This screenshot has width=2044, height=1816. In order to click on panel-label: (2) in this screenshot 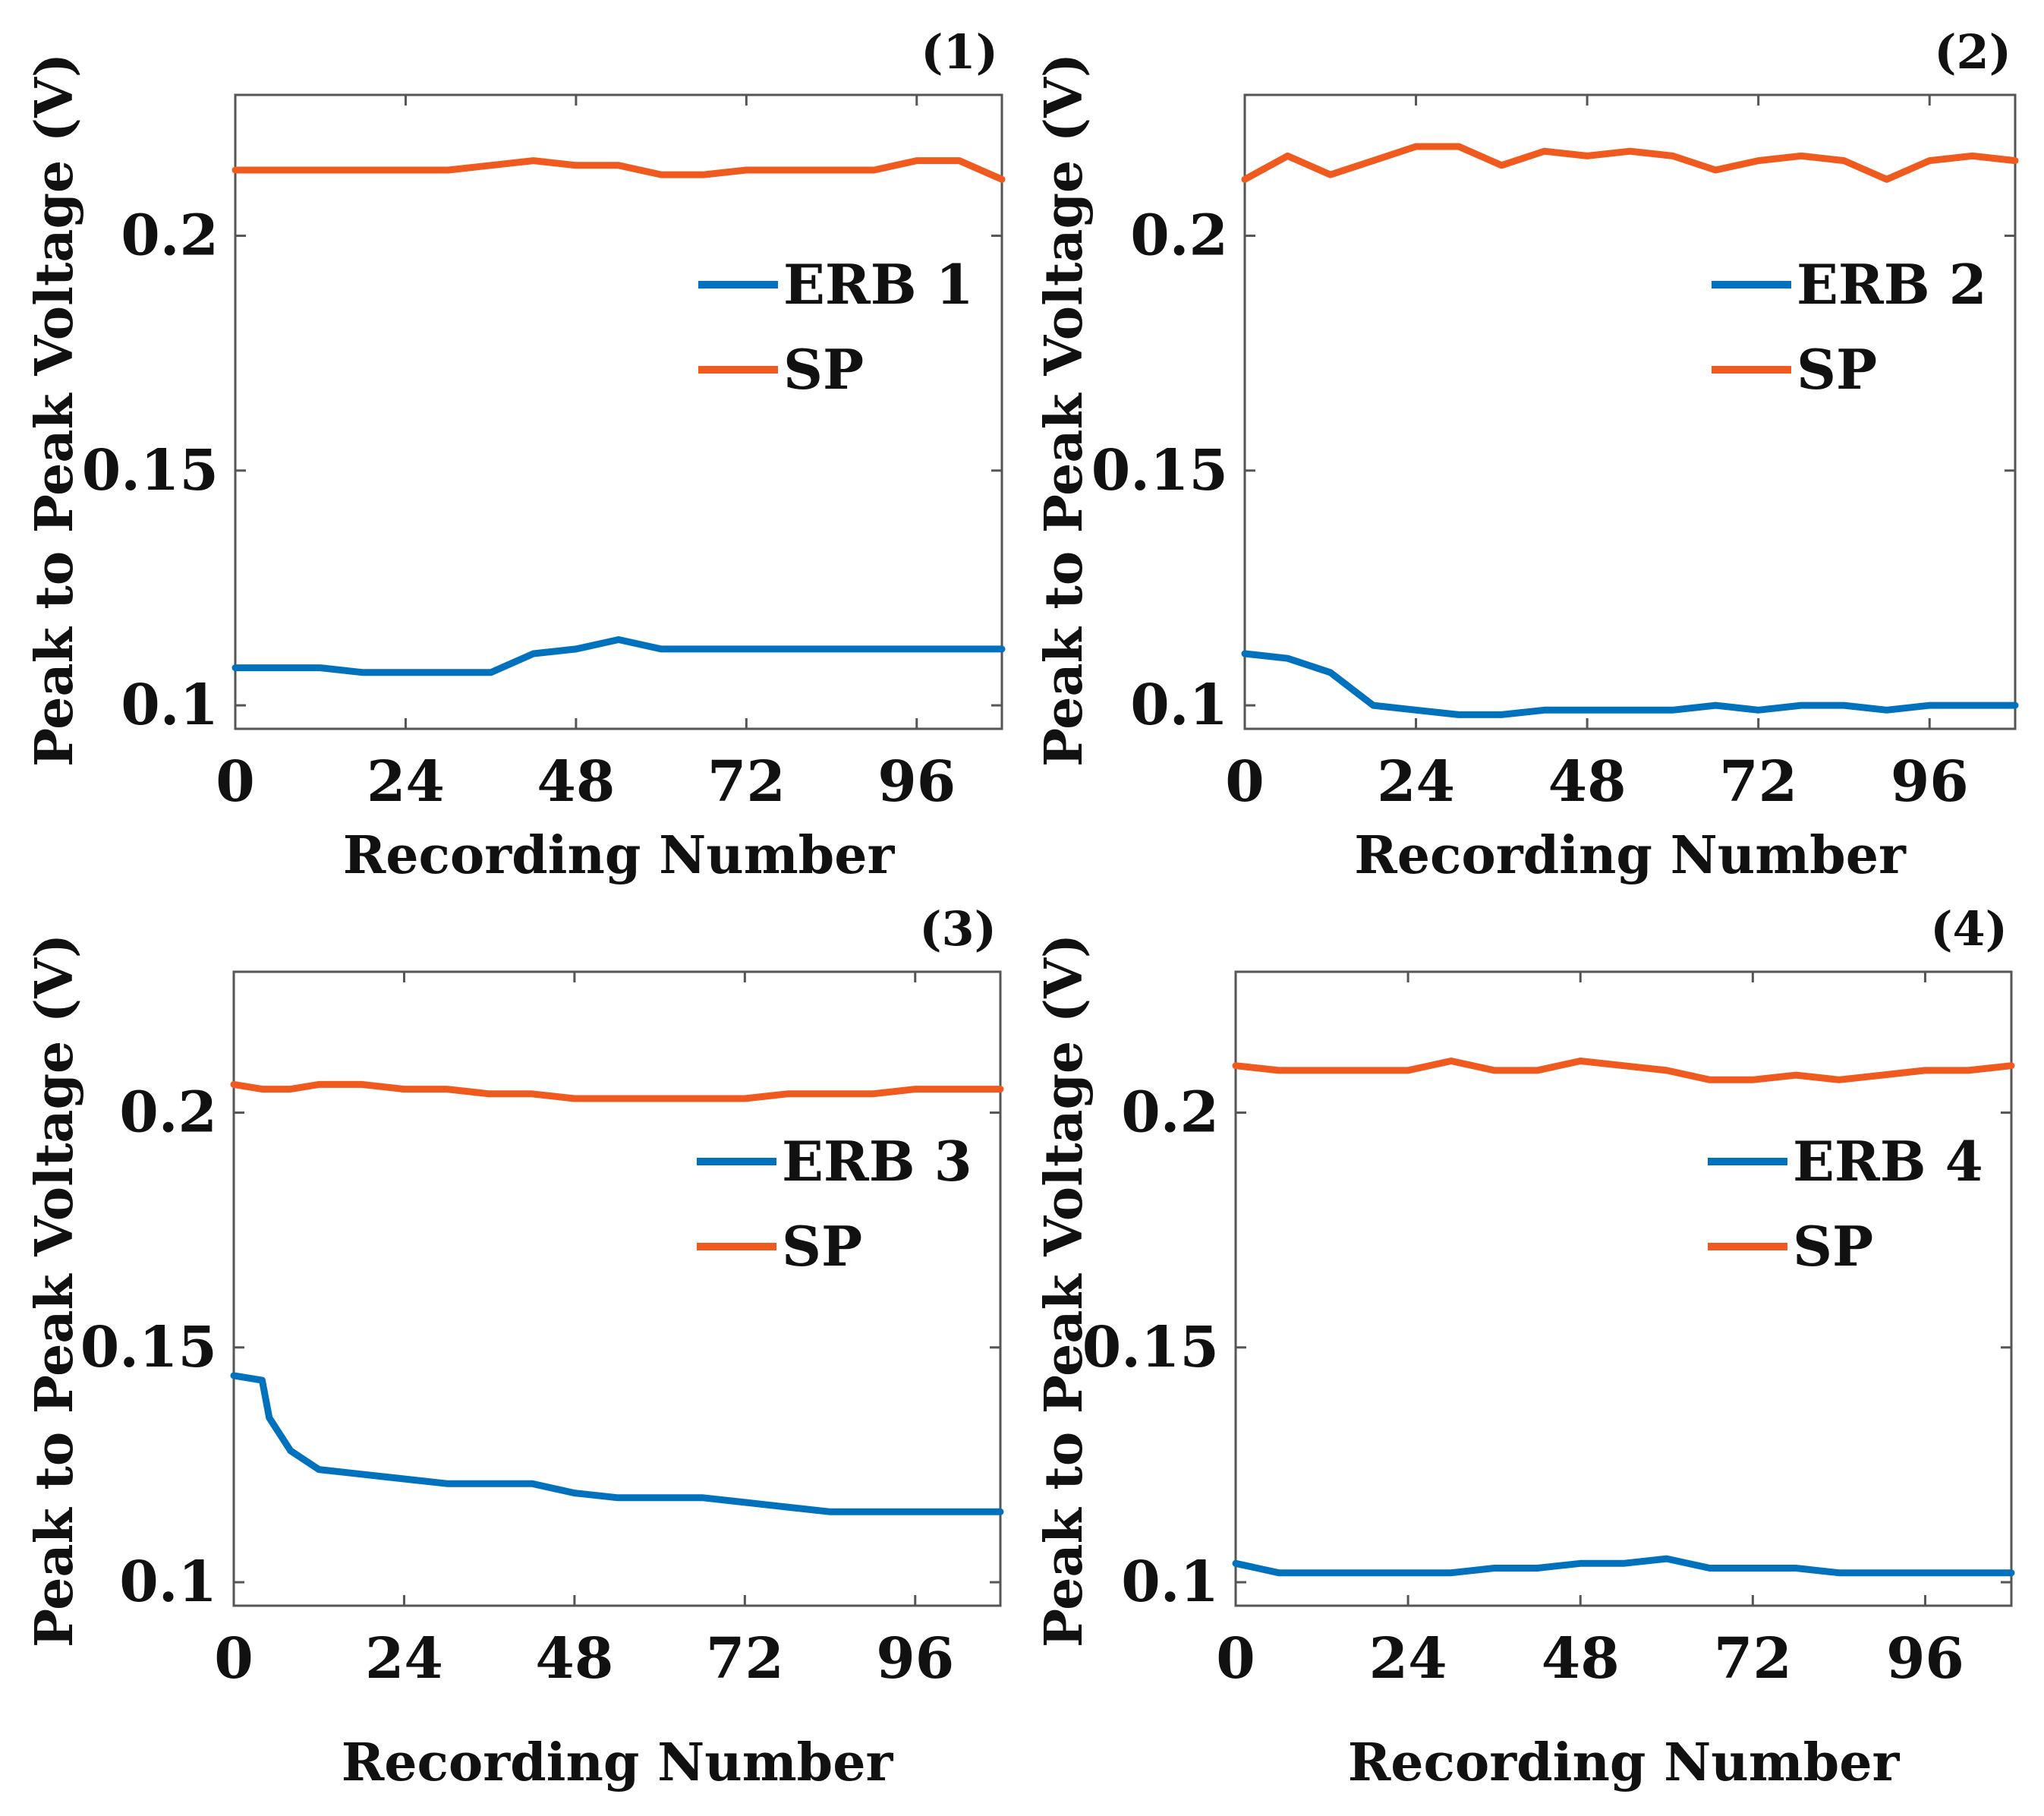, I will do `click(1973, 52)`.